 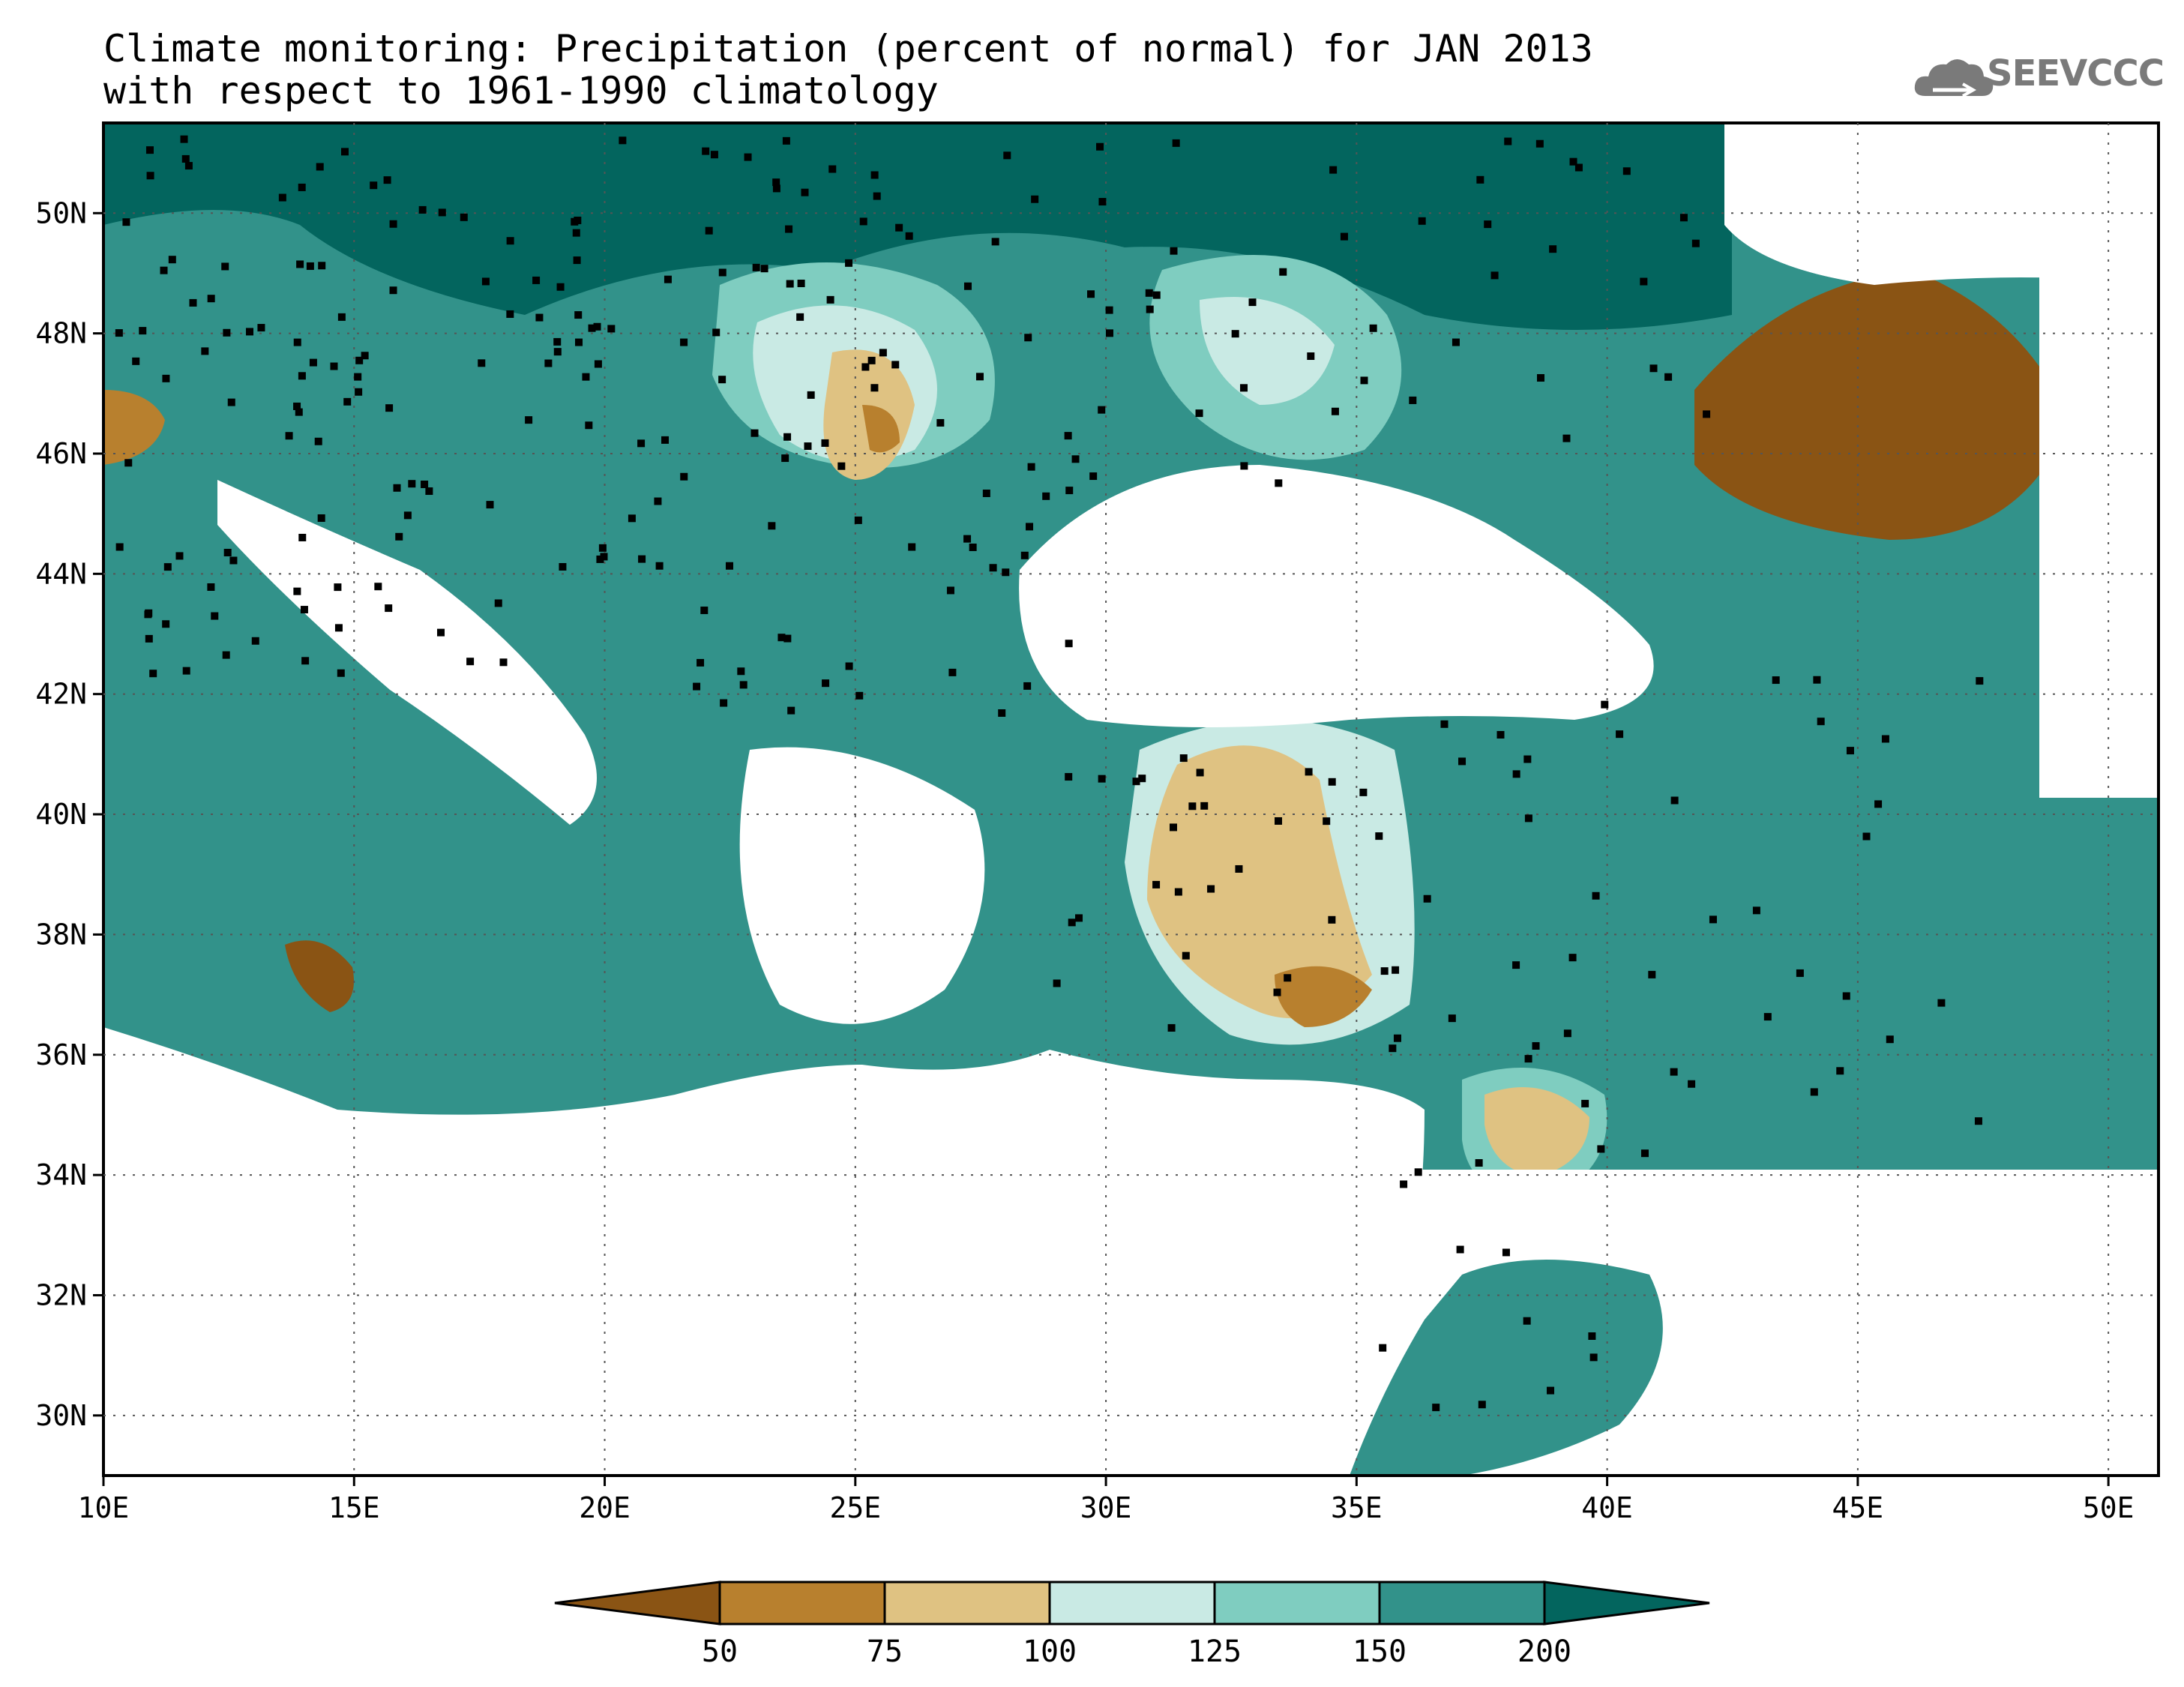 I want to click on colorbar-arrow-high, so click(x=1626, y=1603).